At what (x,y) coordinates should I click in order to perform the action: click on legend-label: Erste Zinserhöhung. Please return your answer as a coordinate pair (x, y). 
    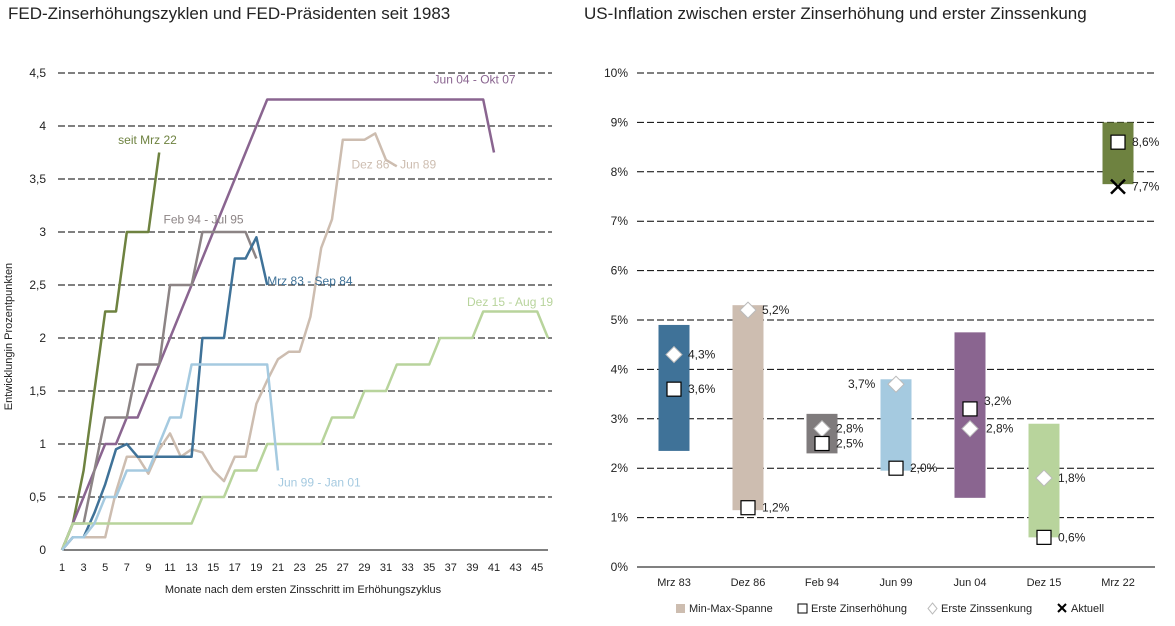
    Looking at the image, I should click on (859, 609).